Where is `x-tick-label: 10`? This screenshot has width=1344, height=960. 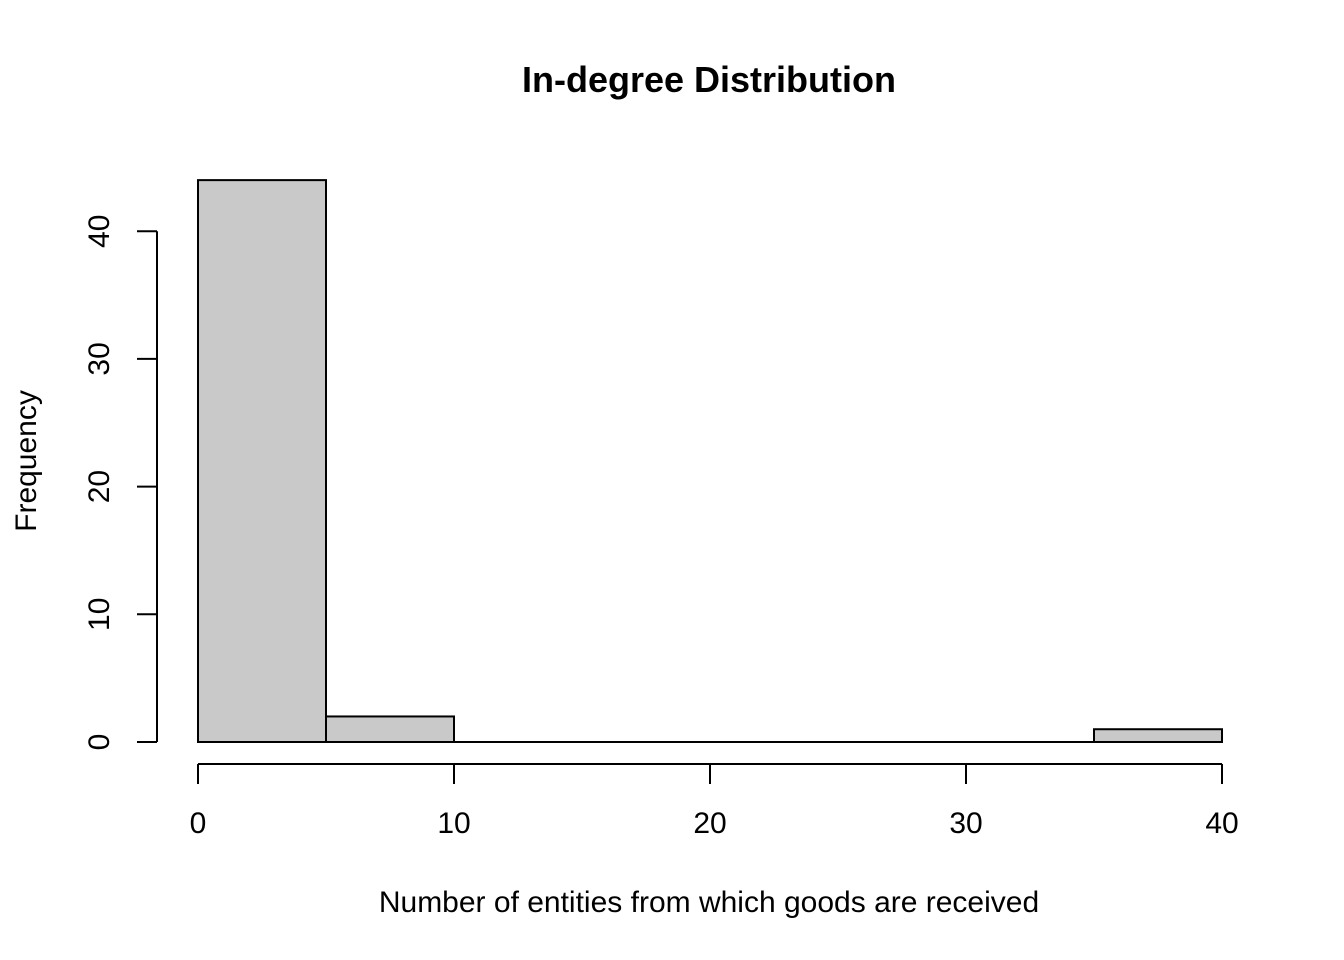
x-tick-label: 10 is located at coordinates (453, 823).